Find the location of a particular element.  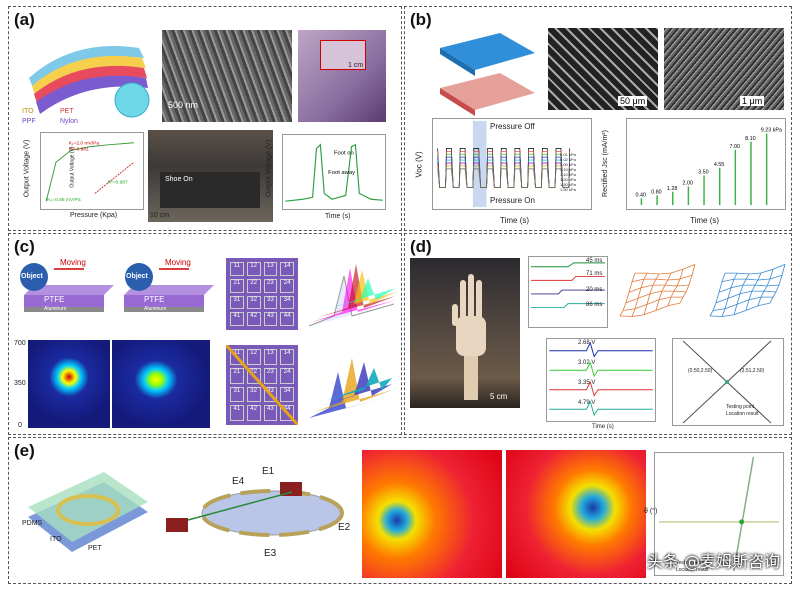

grid-cell: 42 is located at coordinates (253, 319).